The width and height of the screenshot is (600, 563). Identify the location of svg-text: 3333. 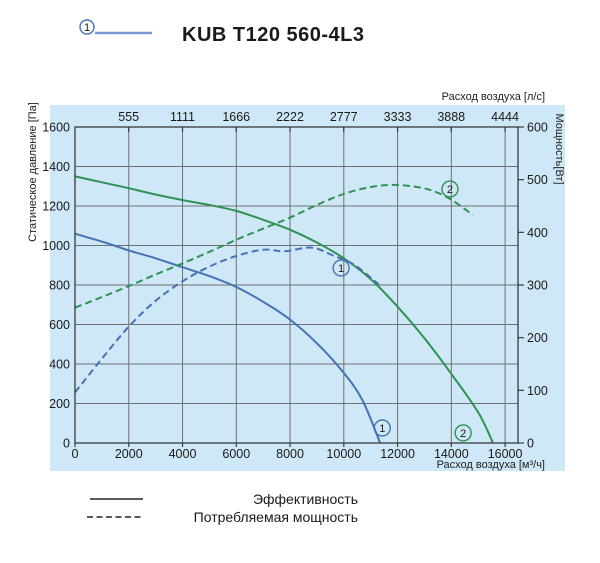
(398, 117).